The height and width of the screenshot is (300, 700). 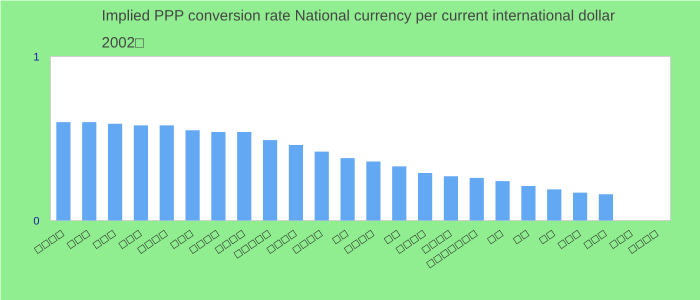 I want to click on y-tick-label: 1, so click(x=36, y=58).